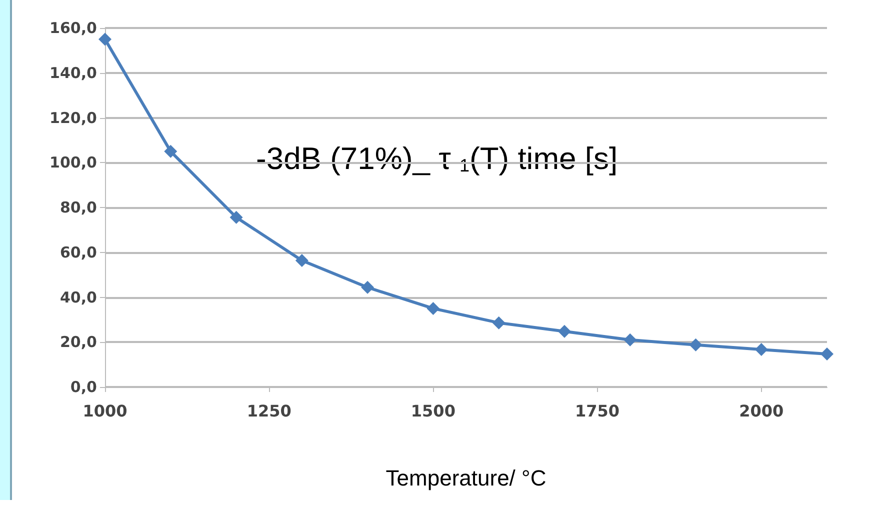 This screenshot has height=526, width=870. What do you see at coordinates (73, 73) in the screenshot?
I see `y-tick-label: 140,0` at bounding box center [73, 73].